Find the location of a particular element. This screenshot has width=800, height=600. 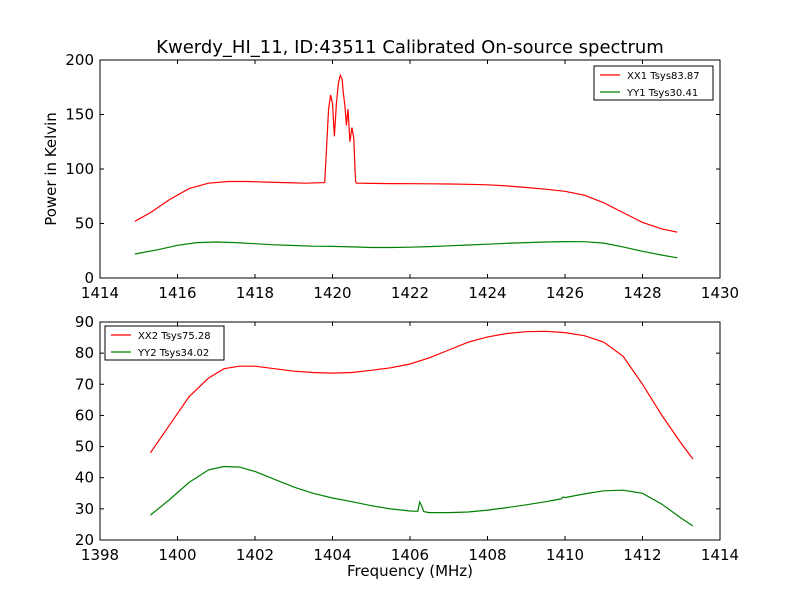

x-tick-label: 1422 is located at coordinates (410, 293).